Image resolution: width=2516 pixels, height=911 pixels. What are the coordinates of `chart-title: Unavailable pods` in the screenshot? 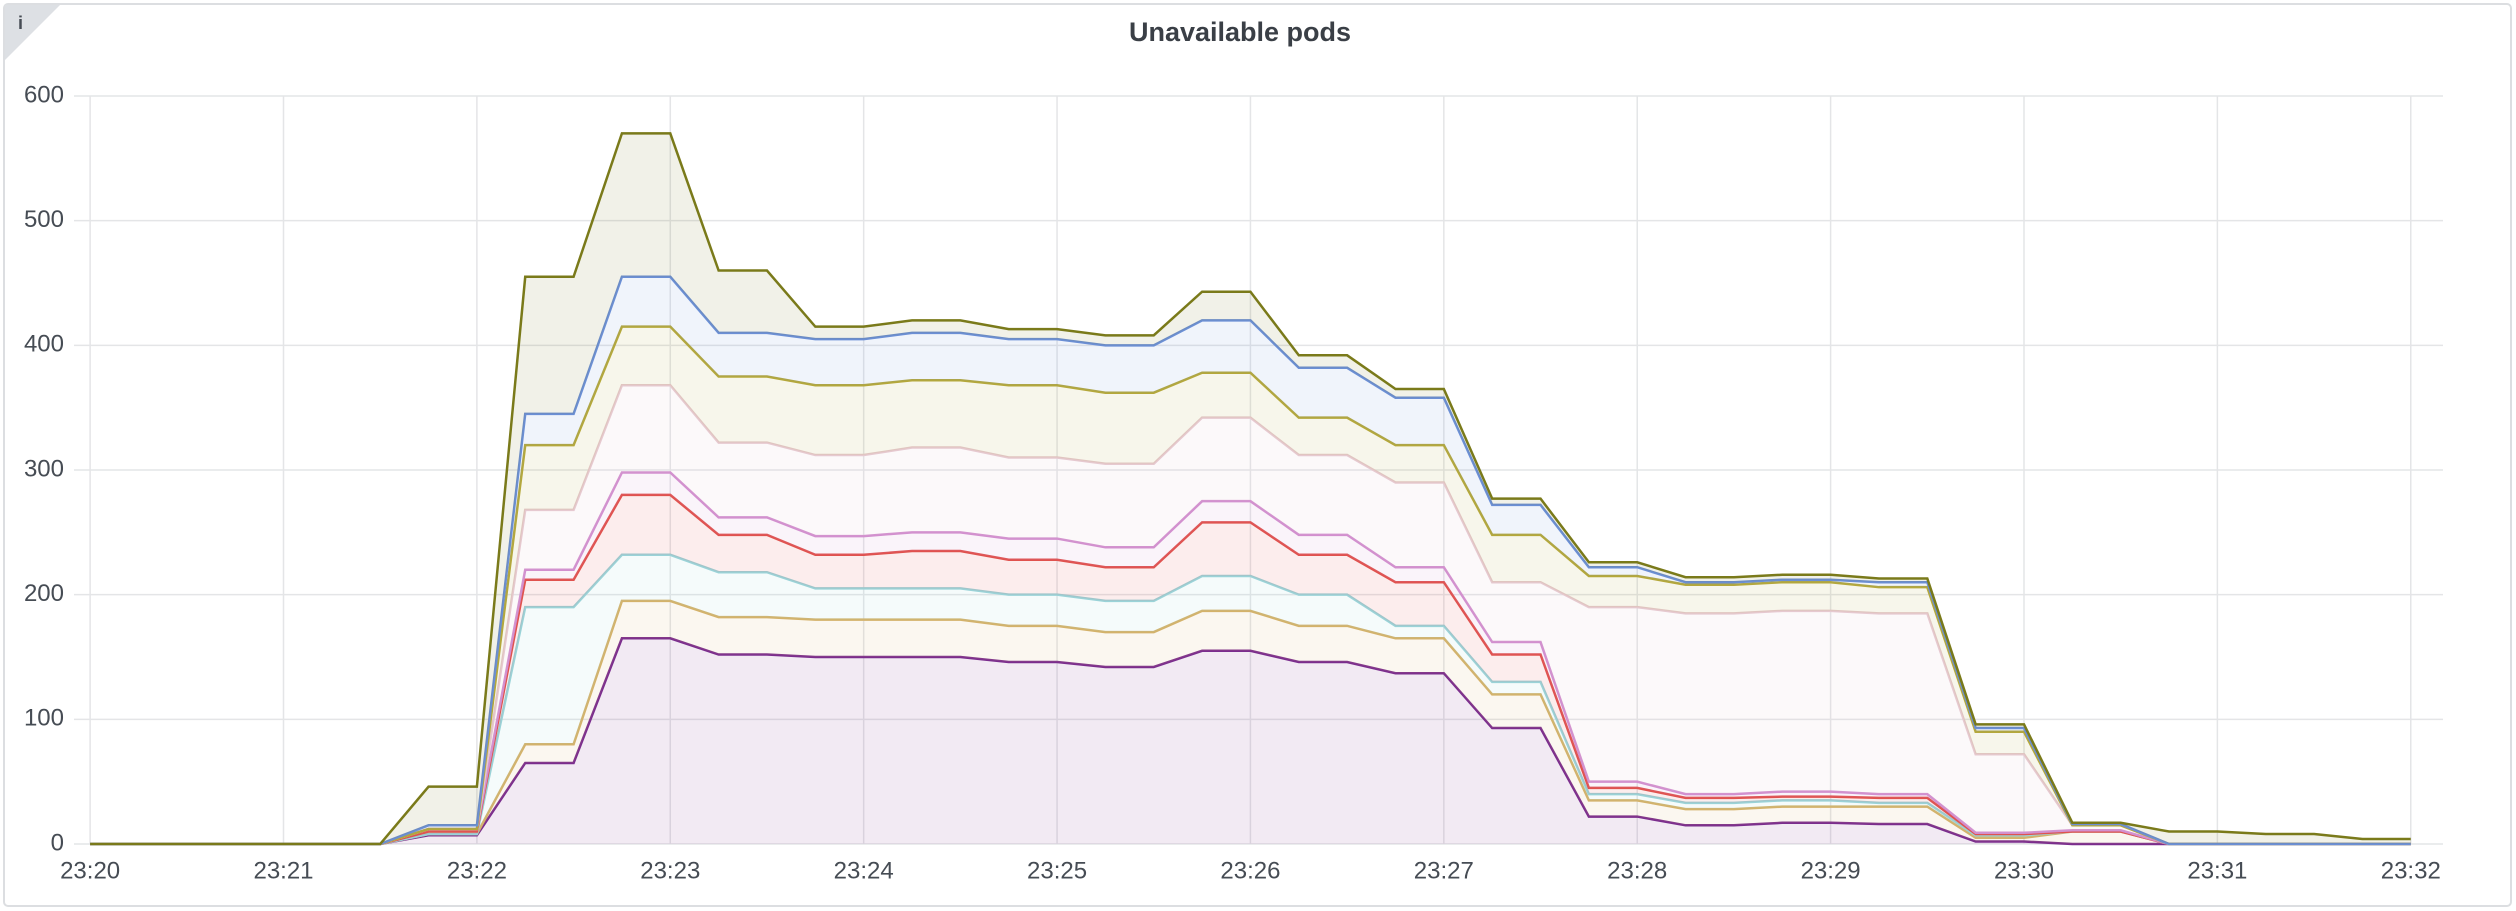 It's located at (1240, 32).